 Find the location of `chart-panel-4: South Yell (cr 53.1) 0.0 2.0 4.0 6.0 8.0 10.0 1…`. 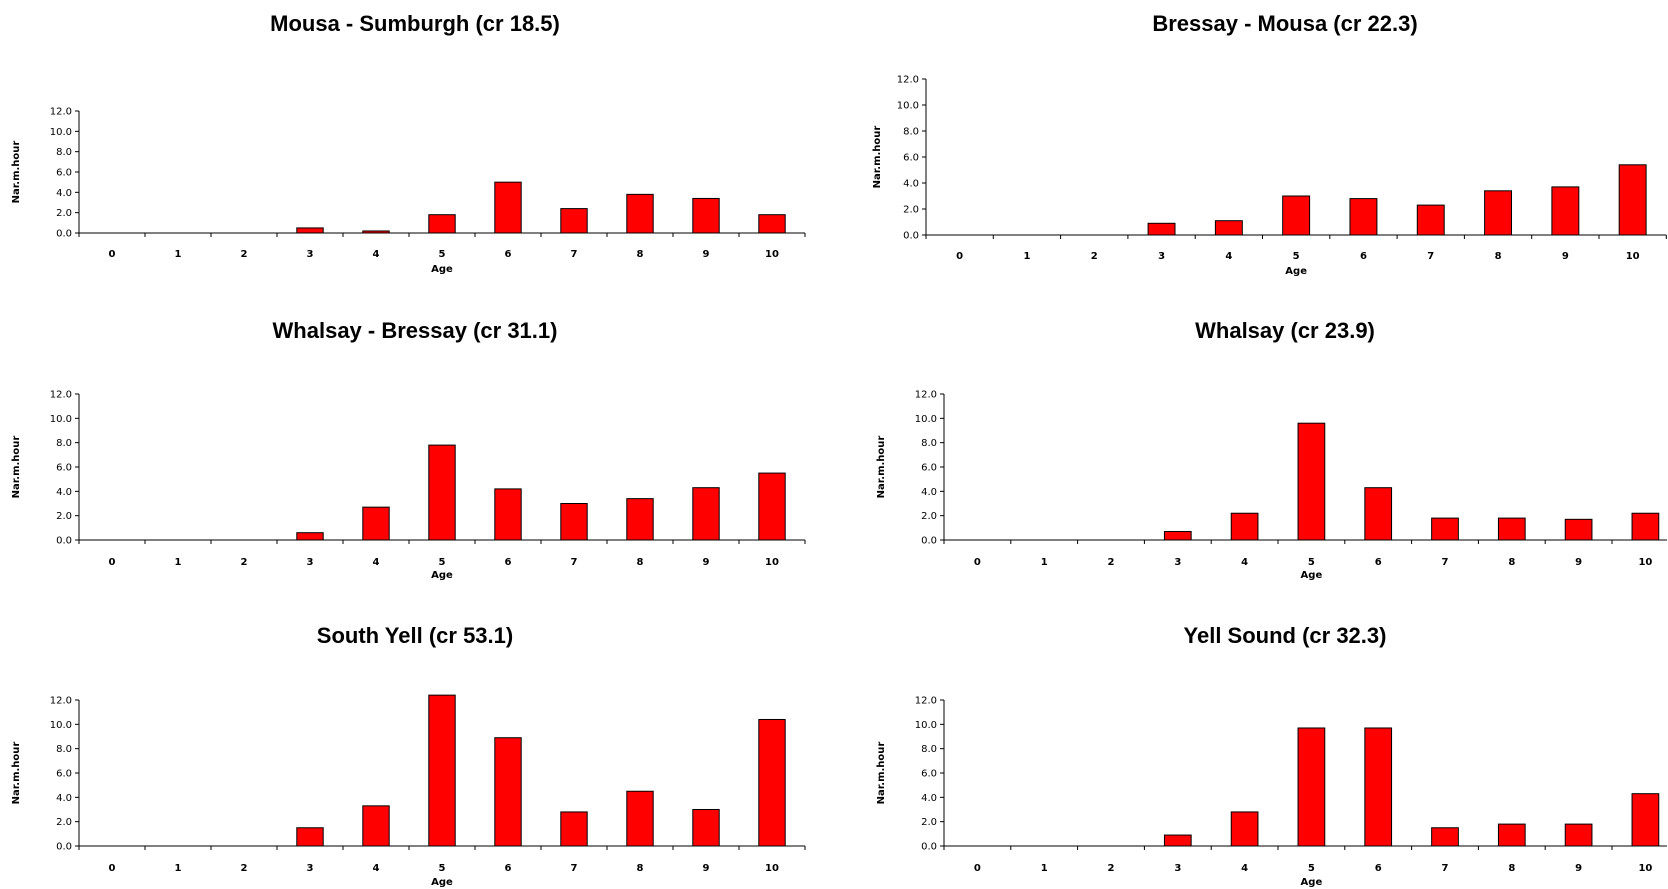

chart-panel-4: South Yell (cr 53.1) 0.0 2.0 4.0 6.0 8.0 10.0 1… is located at coordinates (408, 755).